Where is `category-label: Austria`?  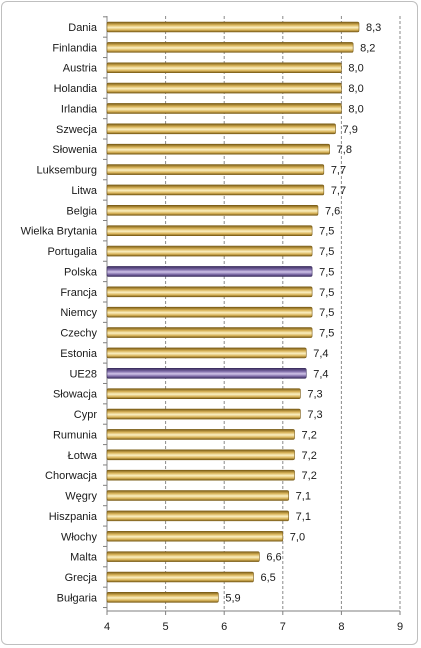 category-label: Austria is located at coordinates (80, 69).